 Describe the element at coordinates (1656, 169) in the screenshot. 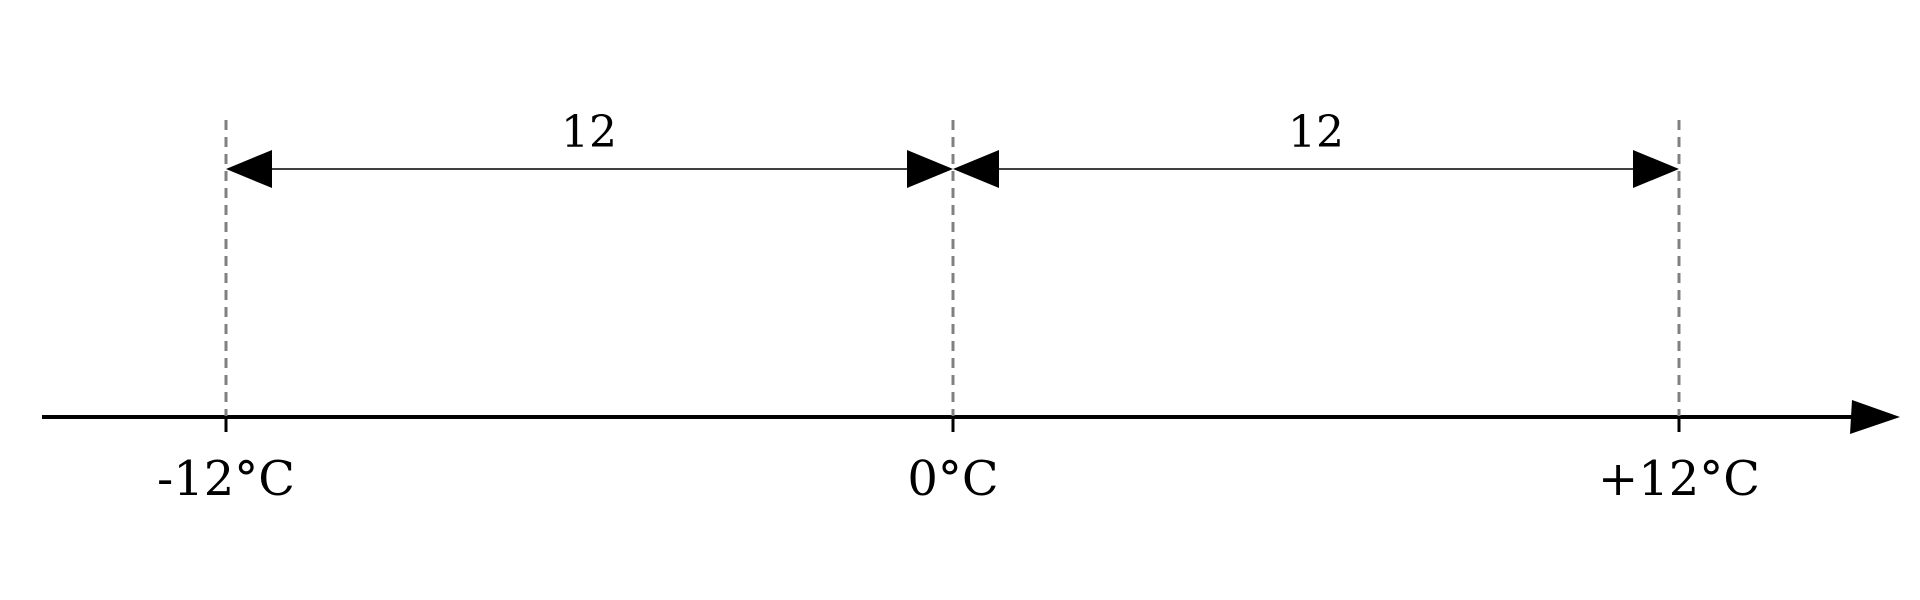

I see `interval-right-end-arrow-icon` at that location.